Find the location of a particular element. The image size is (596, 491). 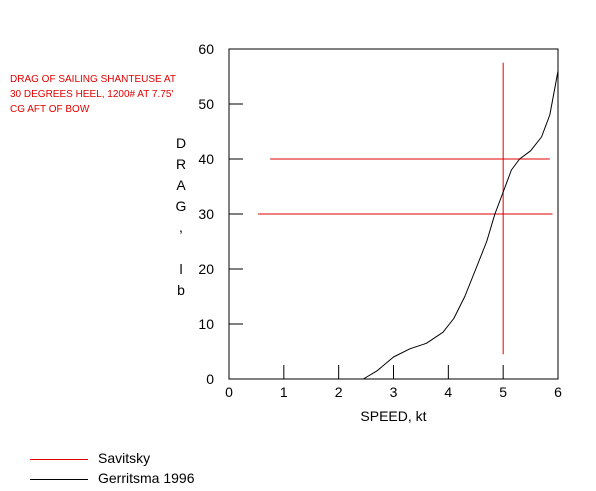

y-tick-label: 10 is located at coordinates (206, 324).